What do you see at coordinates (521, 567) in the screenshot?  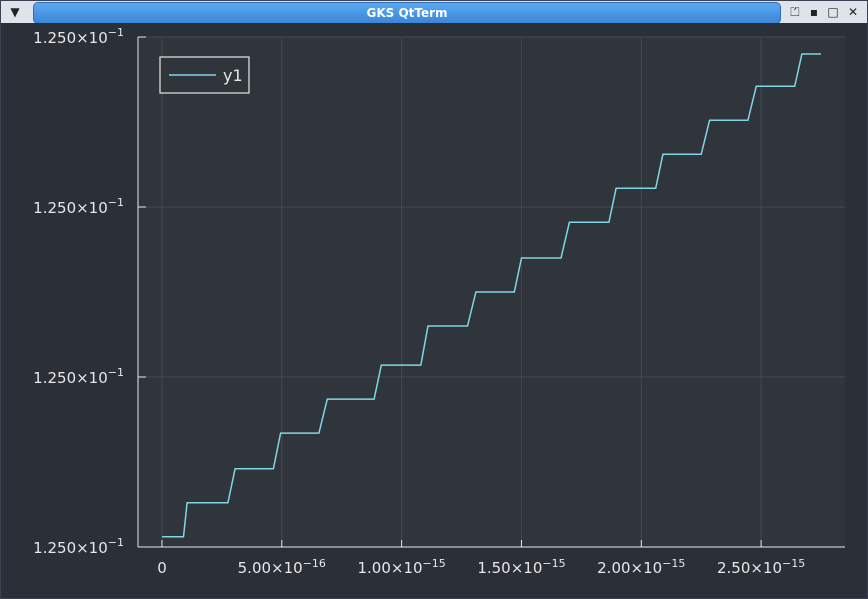 I see `x-tick-label: 1.50×10⁻¹⁵` at bounding box center [521, 567].